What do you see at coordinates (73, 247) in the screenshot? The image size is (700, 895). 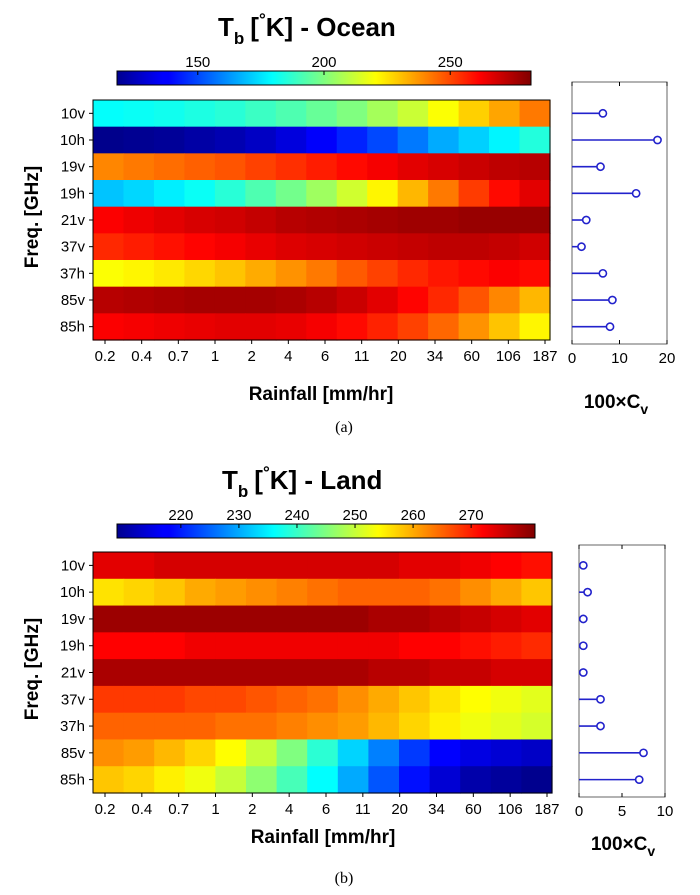 I see `row-label: 37v` at bounding box center [73, 247].